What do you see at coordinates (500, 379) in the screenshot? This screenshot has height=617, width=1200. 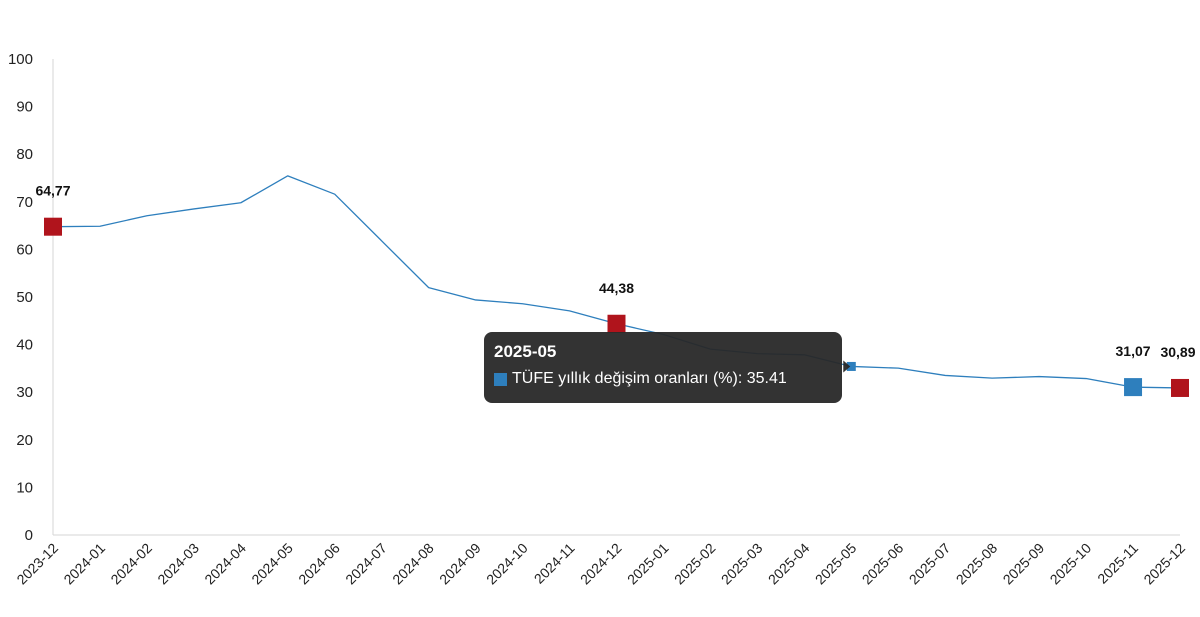 I see `tooltip-series-swatch` at bounding box center [500, 379].